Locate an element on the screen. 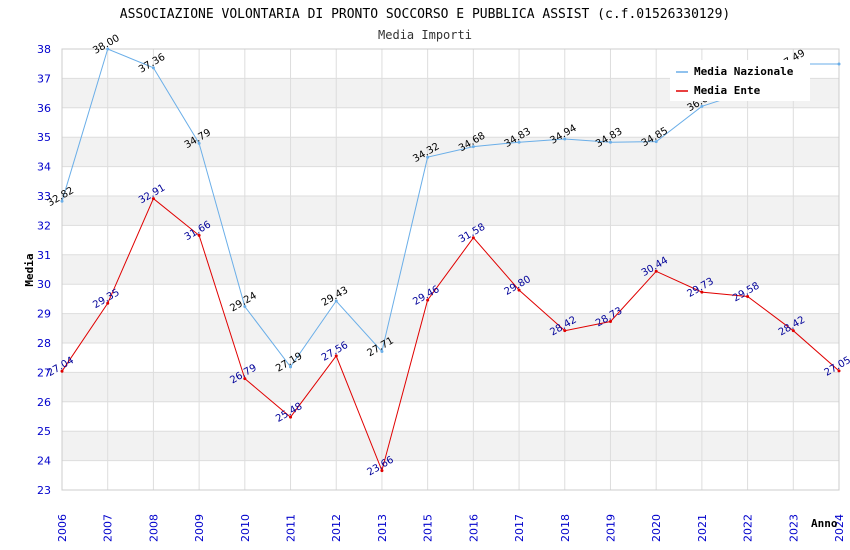  x-tick-label: 2021 is located at coordinates (702, 528).